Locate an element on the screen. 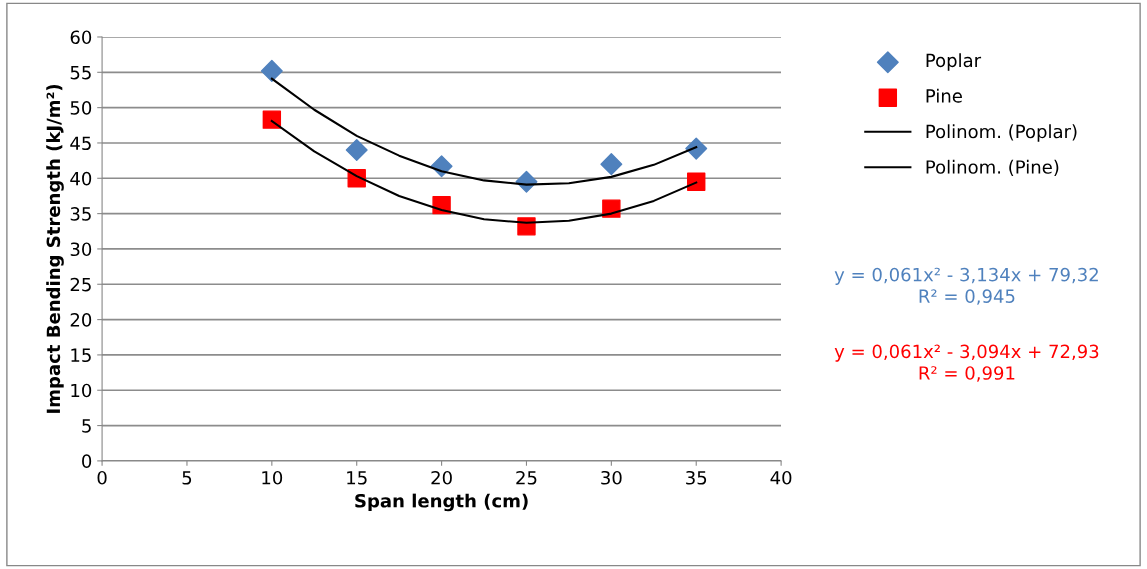 Image resolution: width=1147 pixels, height=569 pixels. y-tick-label: 40 is located at coordinates (81, 178).